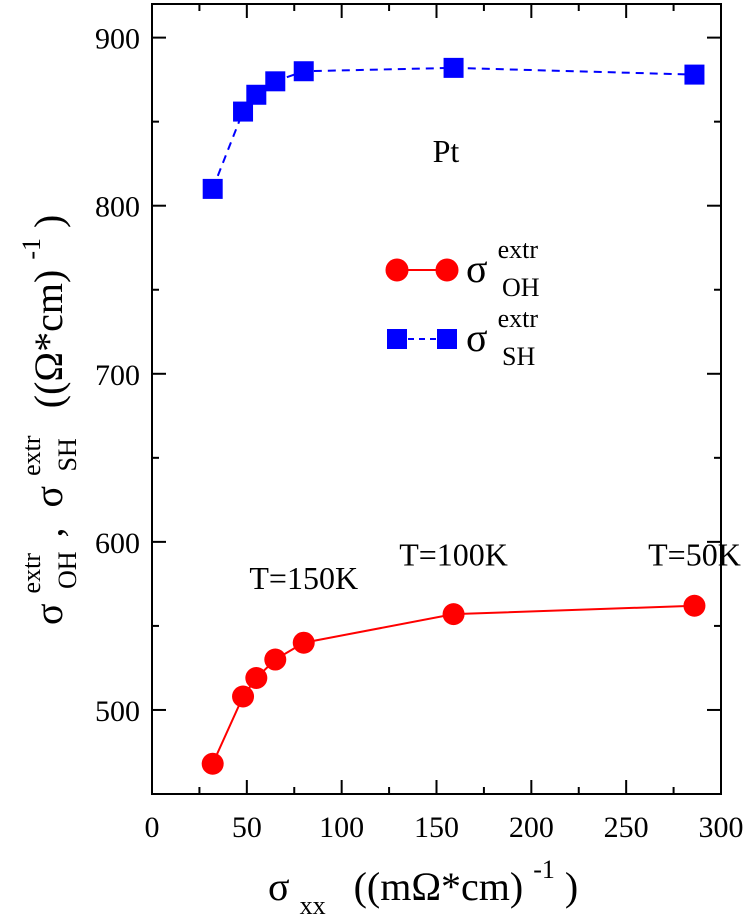 The width and height of the screenshot is (747, 923). What do you see at coordinates (571, 886) in the screenshot?
I see `x-axis-title-close: )` at bounding box center [571, 886].